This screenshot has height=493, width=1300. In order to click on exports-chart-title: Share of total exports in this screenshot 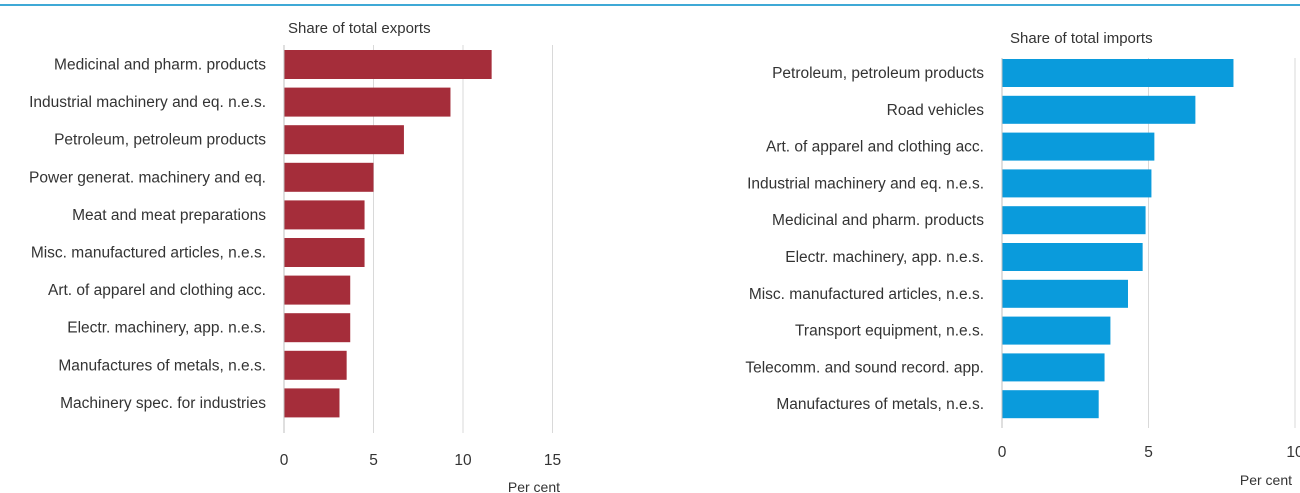, I will do `click(359, 28)`.